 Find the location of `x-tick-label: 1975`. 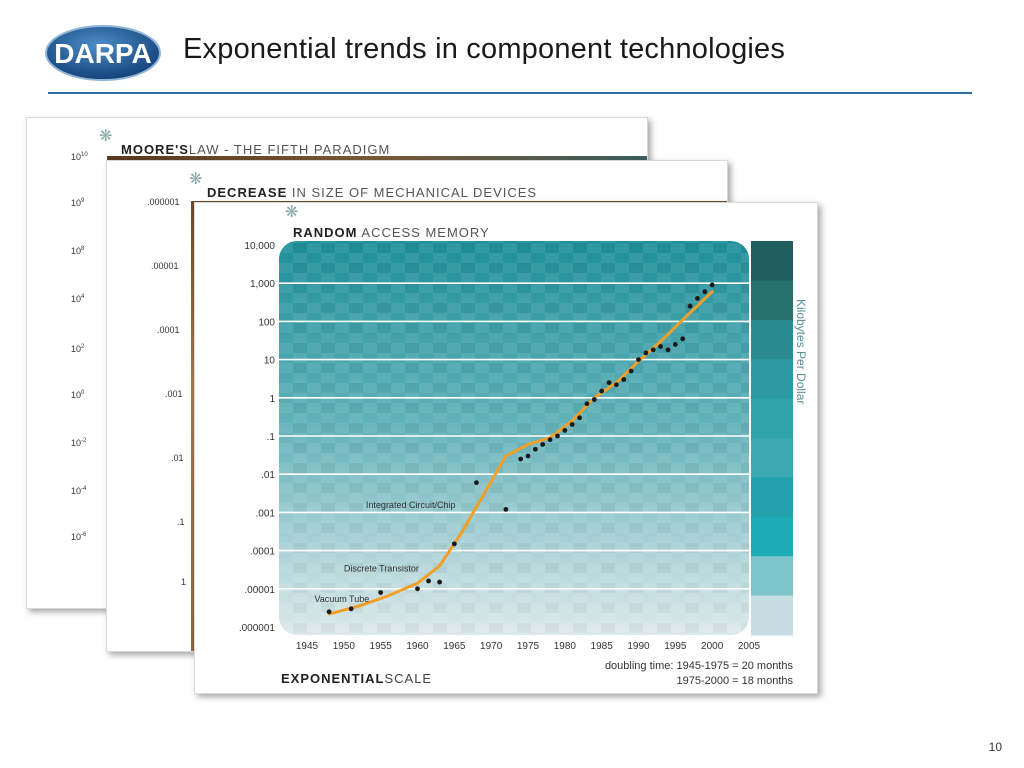

x-tick-label: 1975 is located at coordinates (528, 646).